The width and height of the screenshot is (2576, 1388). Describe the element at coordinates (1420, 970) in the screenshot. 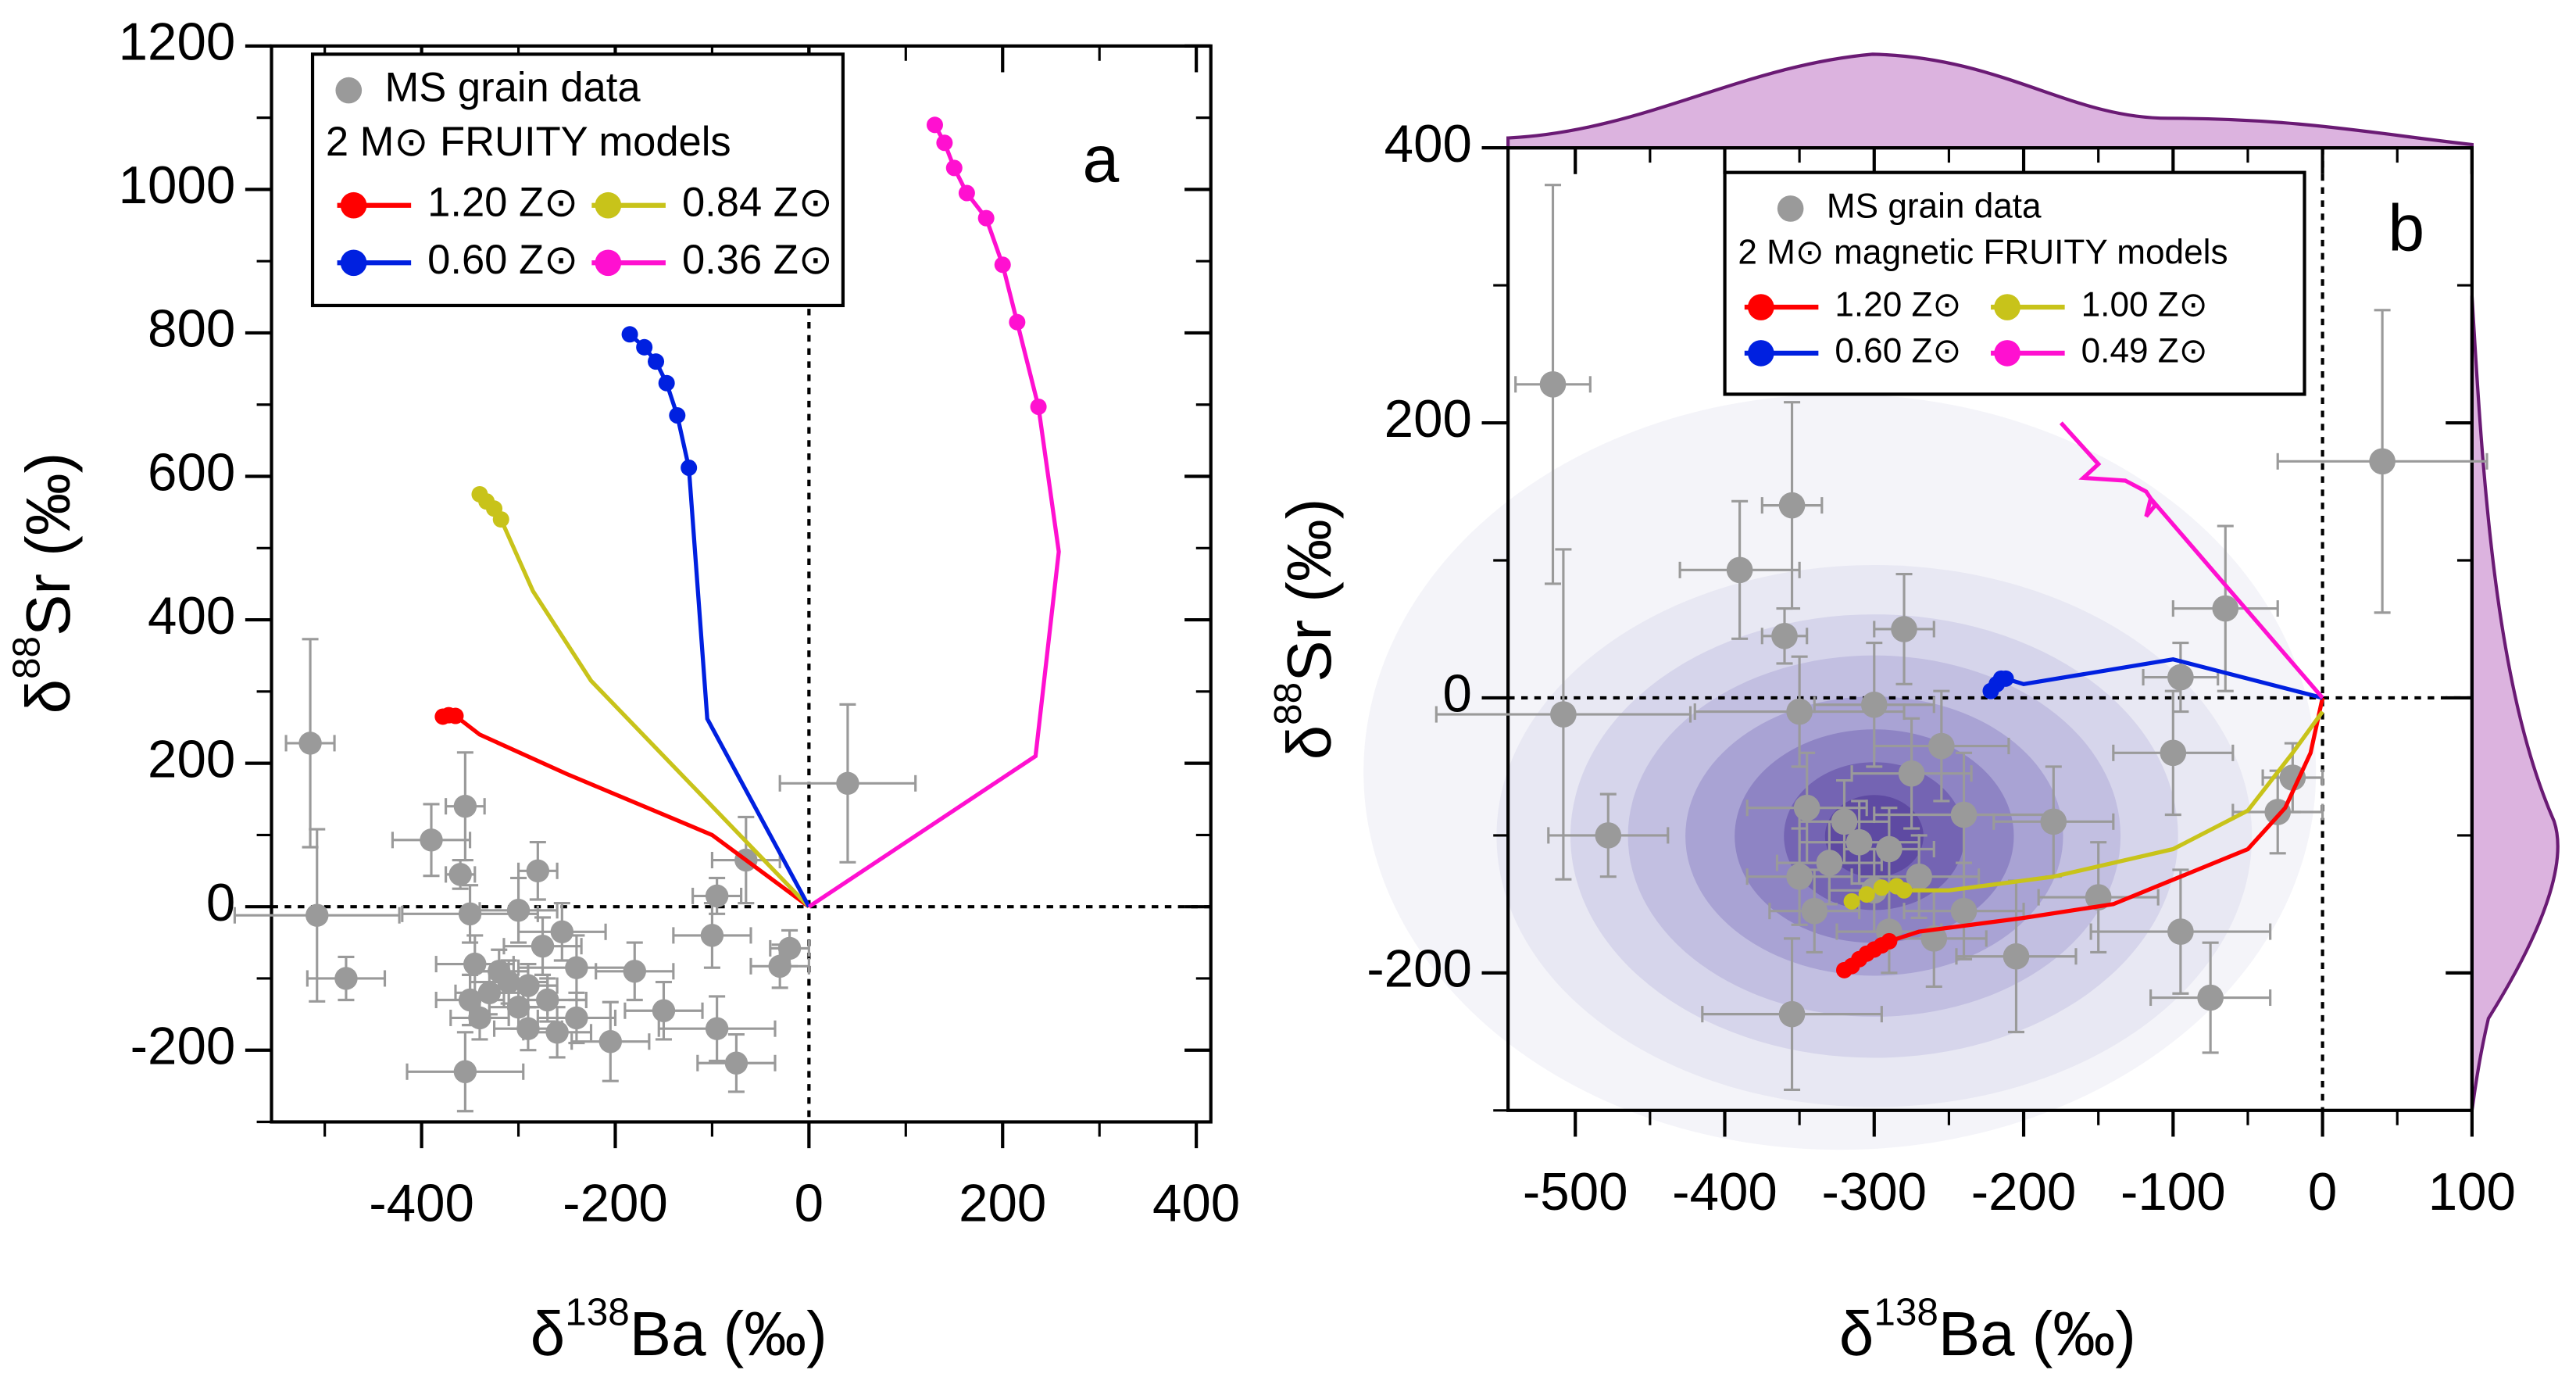

I see `y-tick-label: -200` at that location.